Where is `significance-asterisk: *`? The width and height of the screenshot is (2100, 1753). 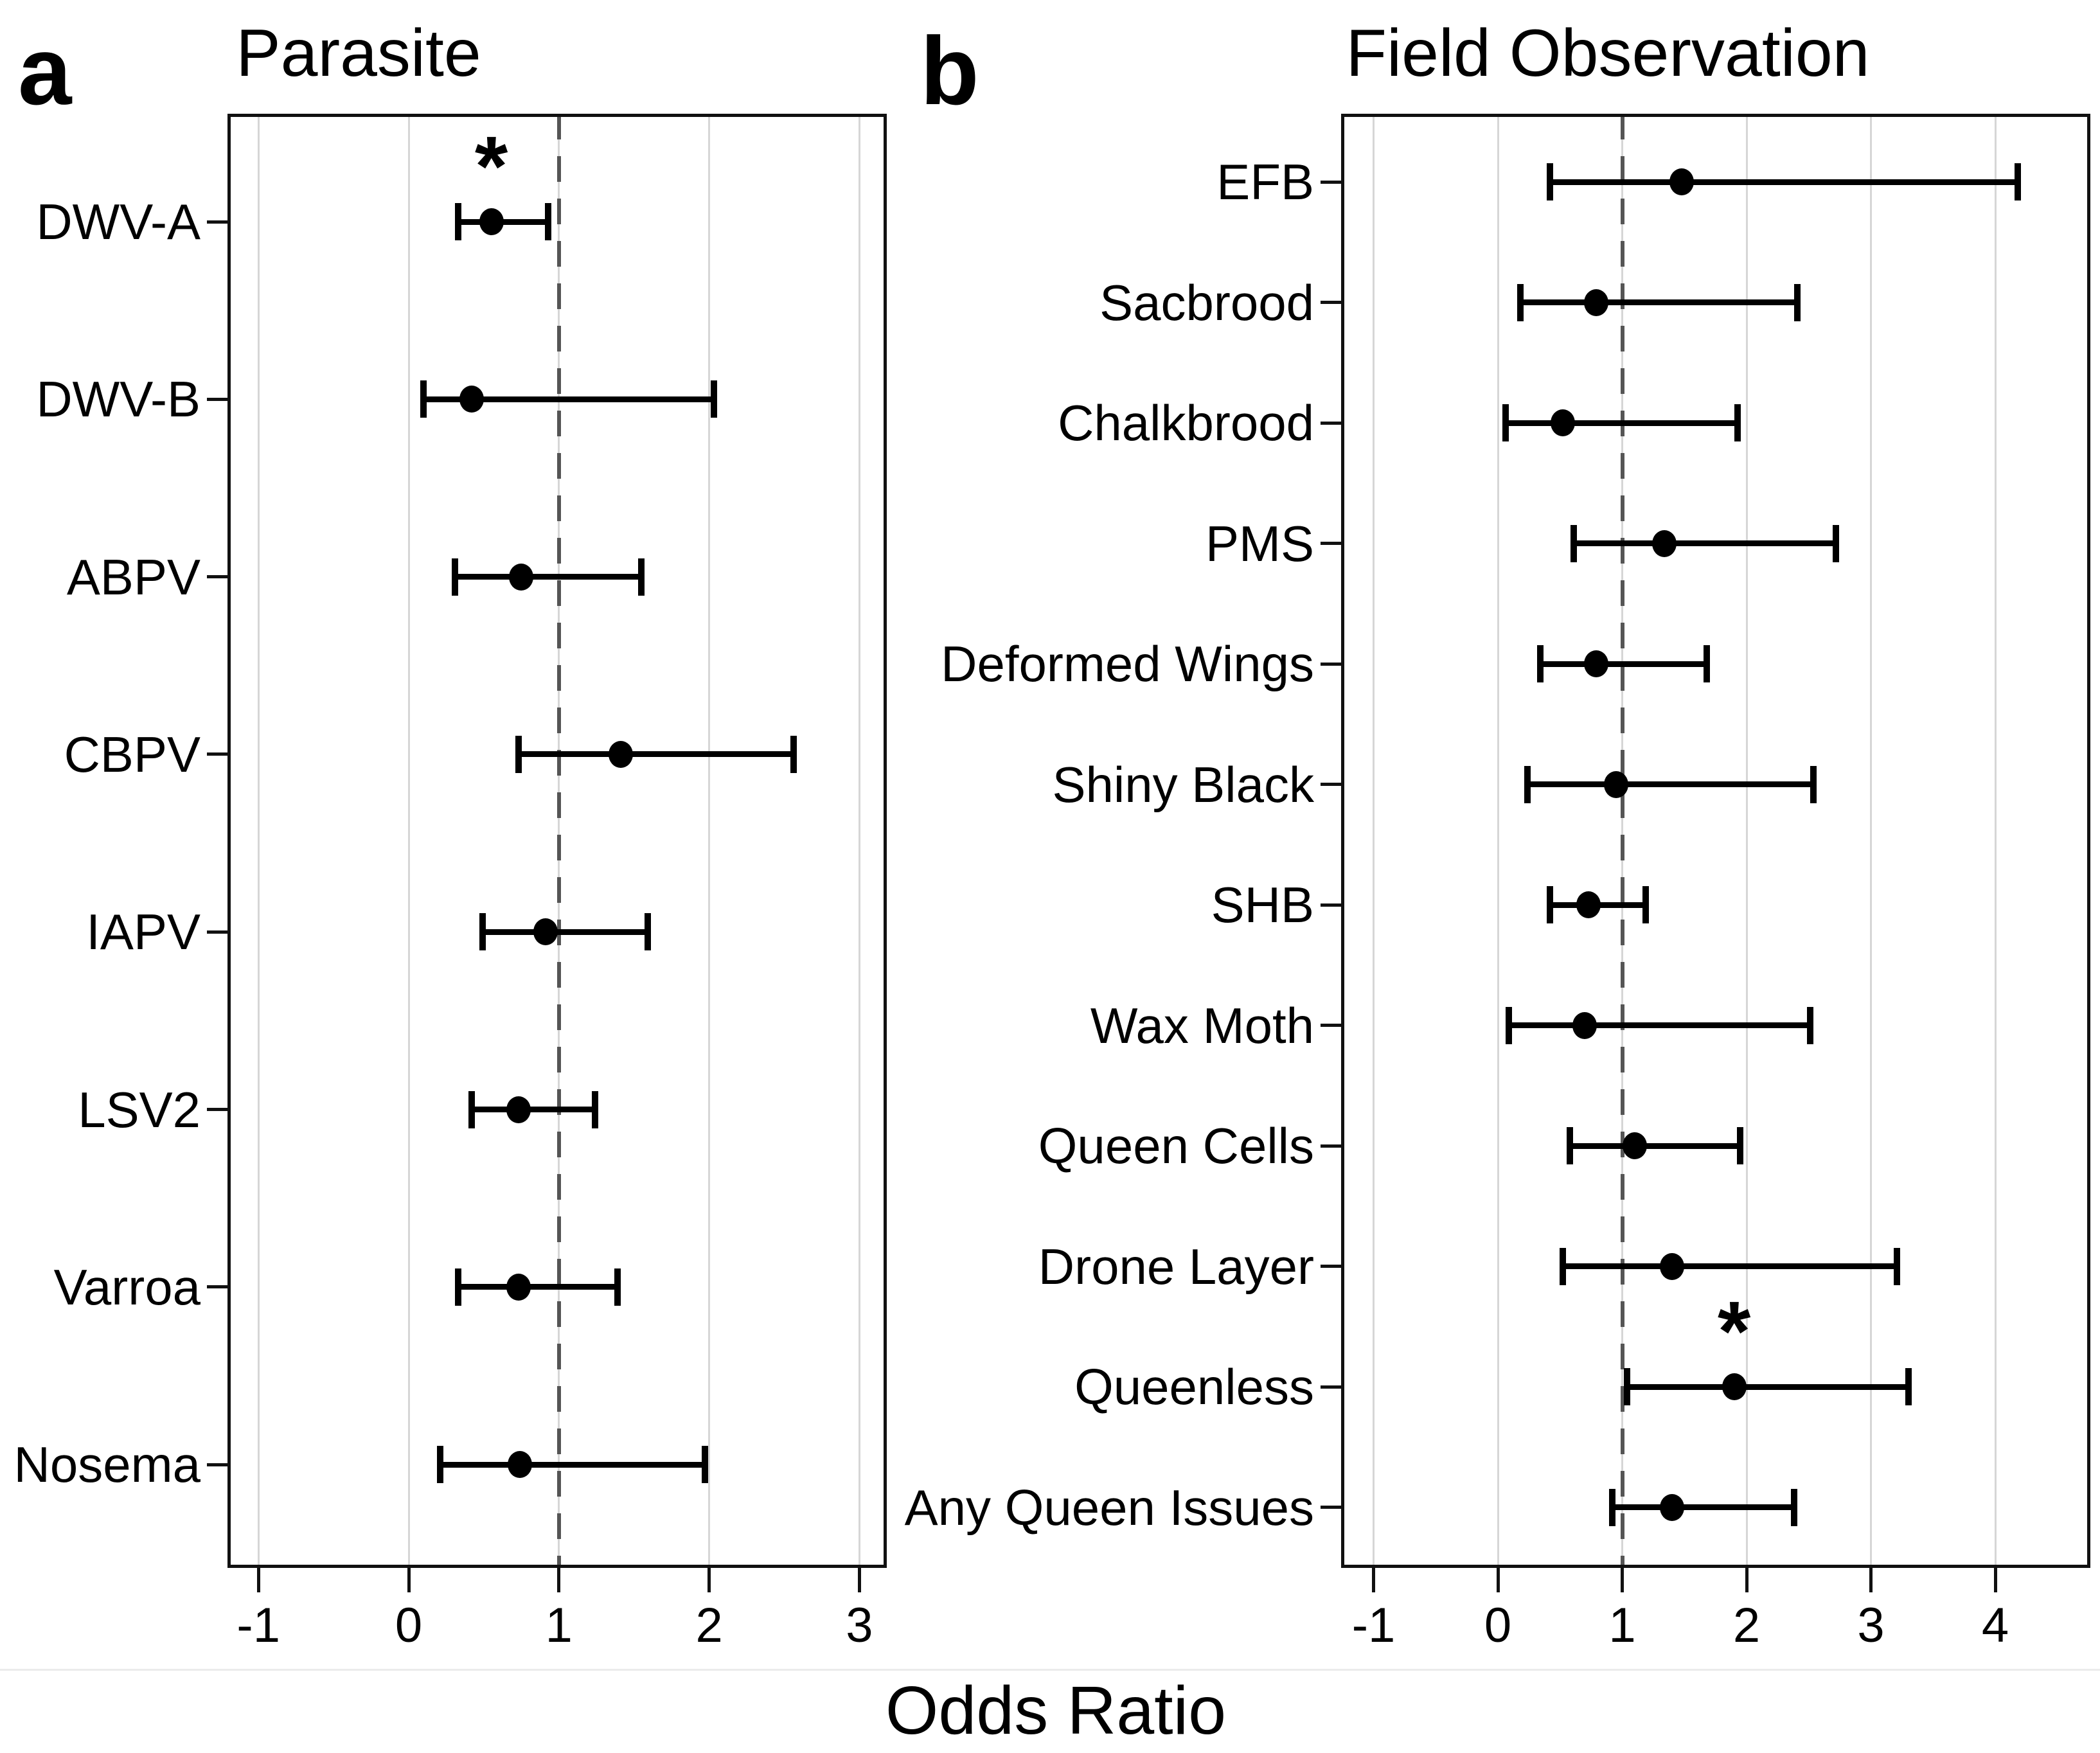
significance-asterisk: * is located at coordinates (1734, 1331).